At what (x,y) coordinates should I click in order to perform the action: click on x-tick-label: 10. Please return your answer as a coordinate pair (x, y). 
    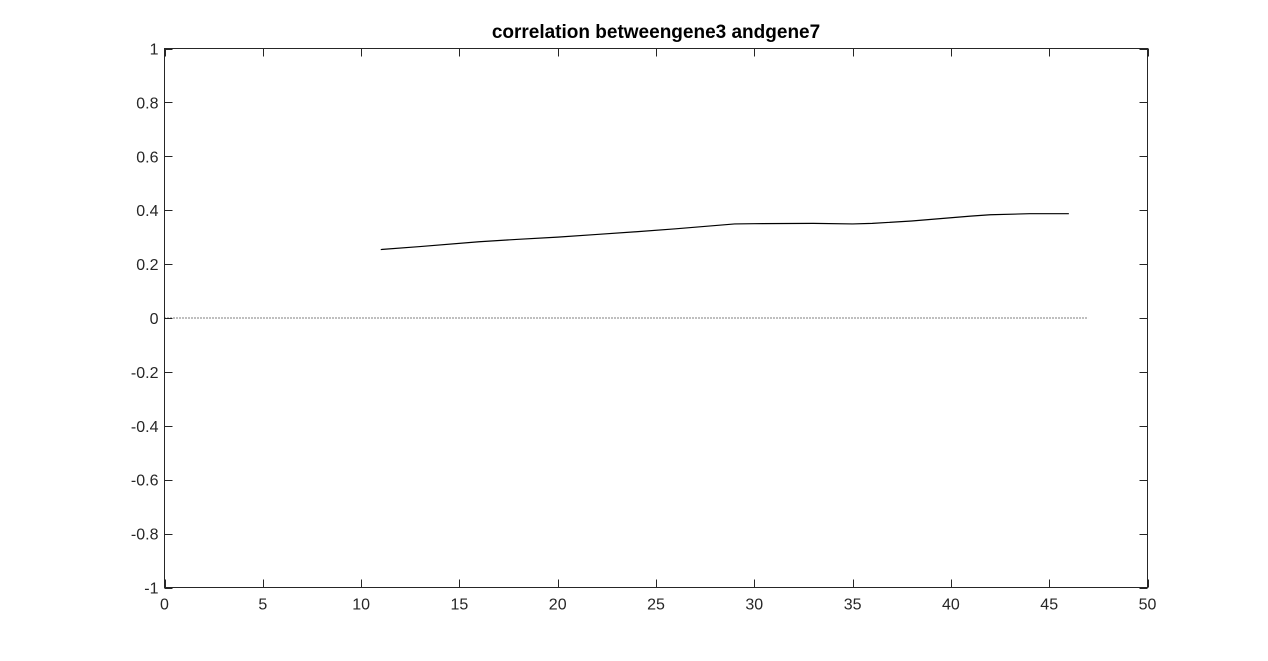
    Looking at the image, I should click on (361, 605).